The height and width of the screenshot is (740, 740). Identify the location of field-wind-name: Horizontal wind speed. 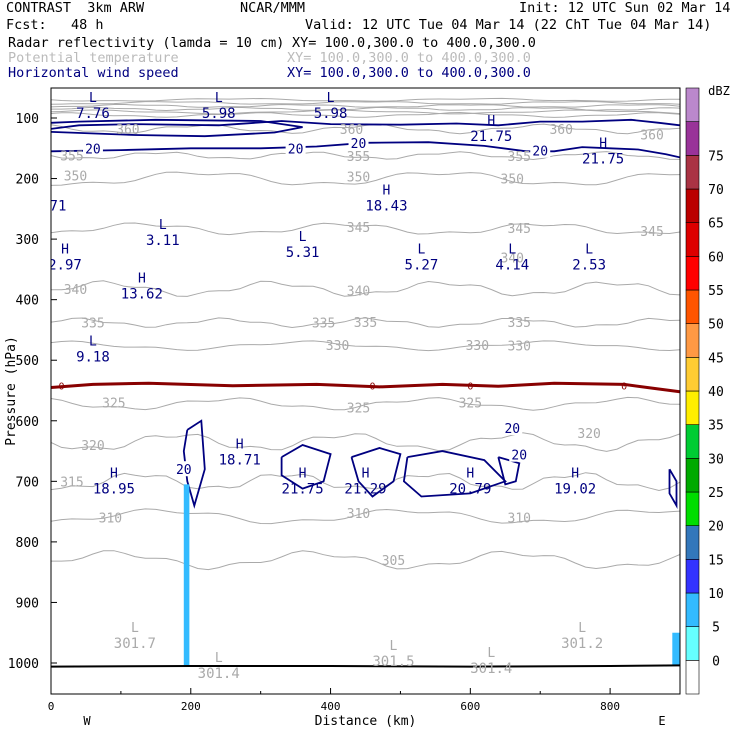
(93, 73).